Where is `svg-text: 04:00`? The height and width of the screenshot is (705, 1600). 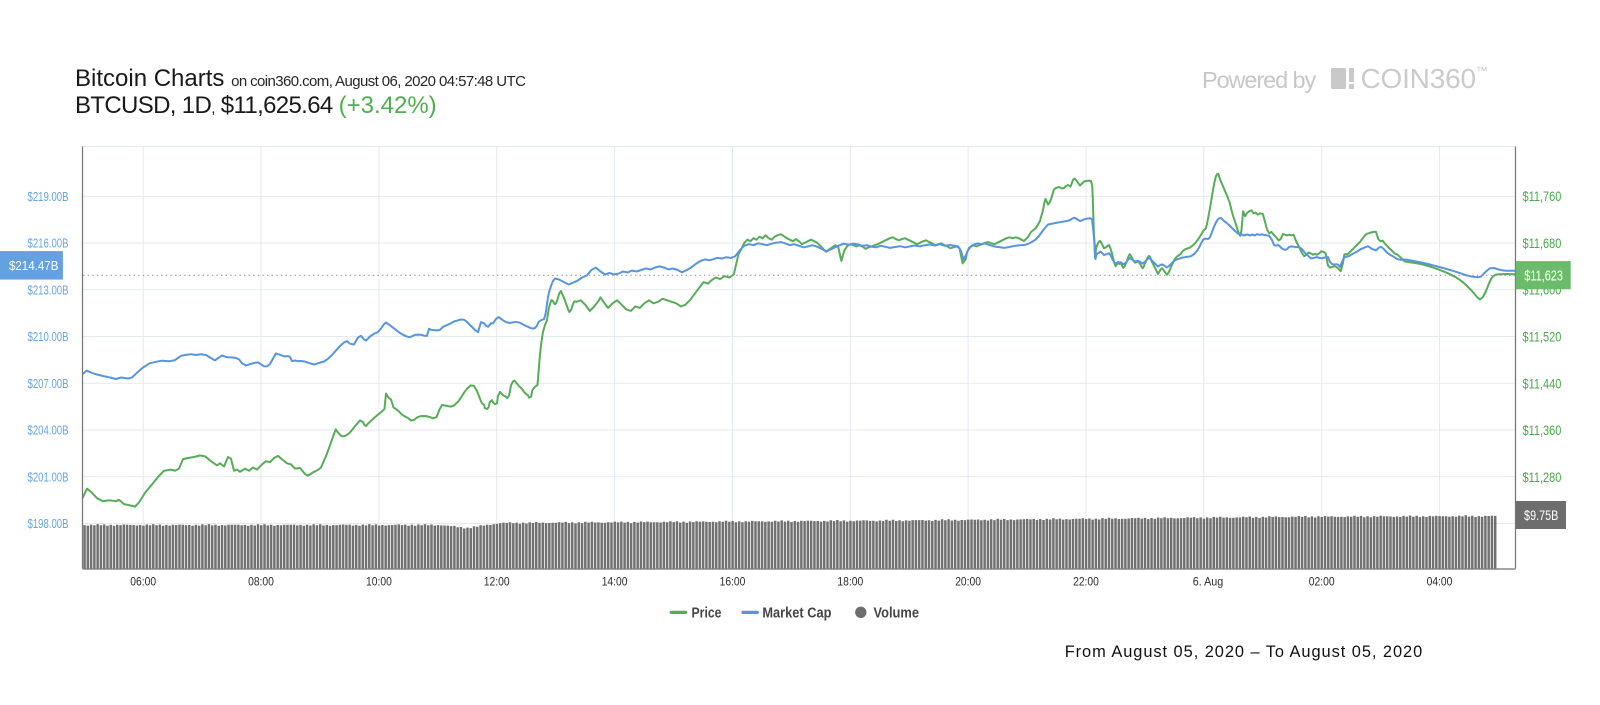 svg-text: 04:00 is located at coordinates (1440, 581).